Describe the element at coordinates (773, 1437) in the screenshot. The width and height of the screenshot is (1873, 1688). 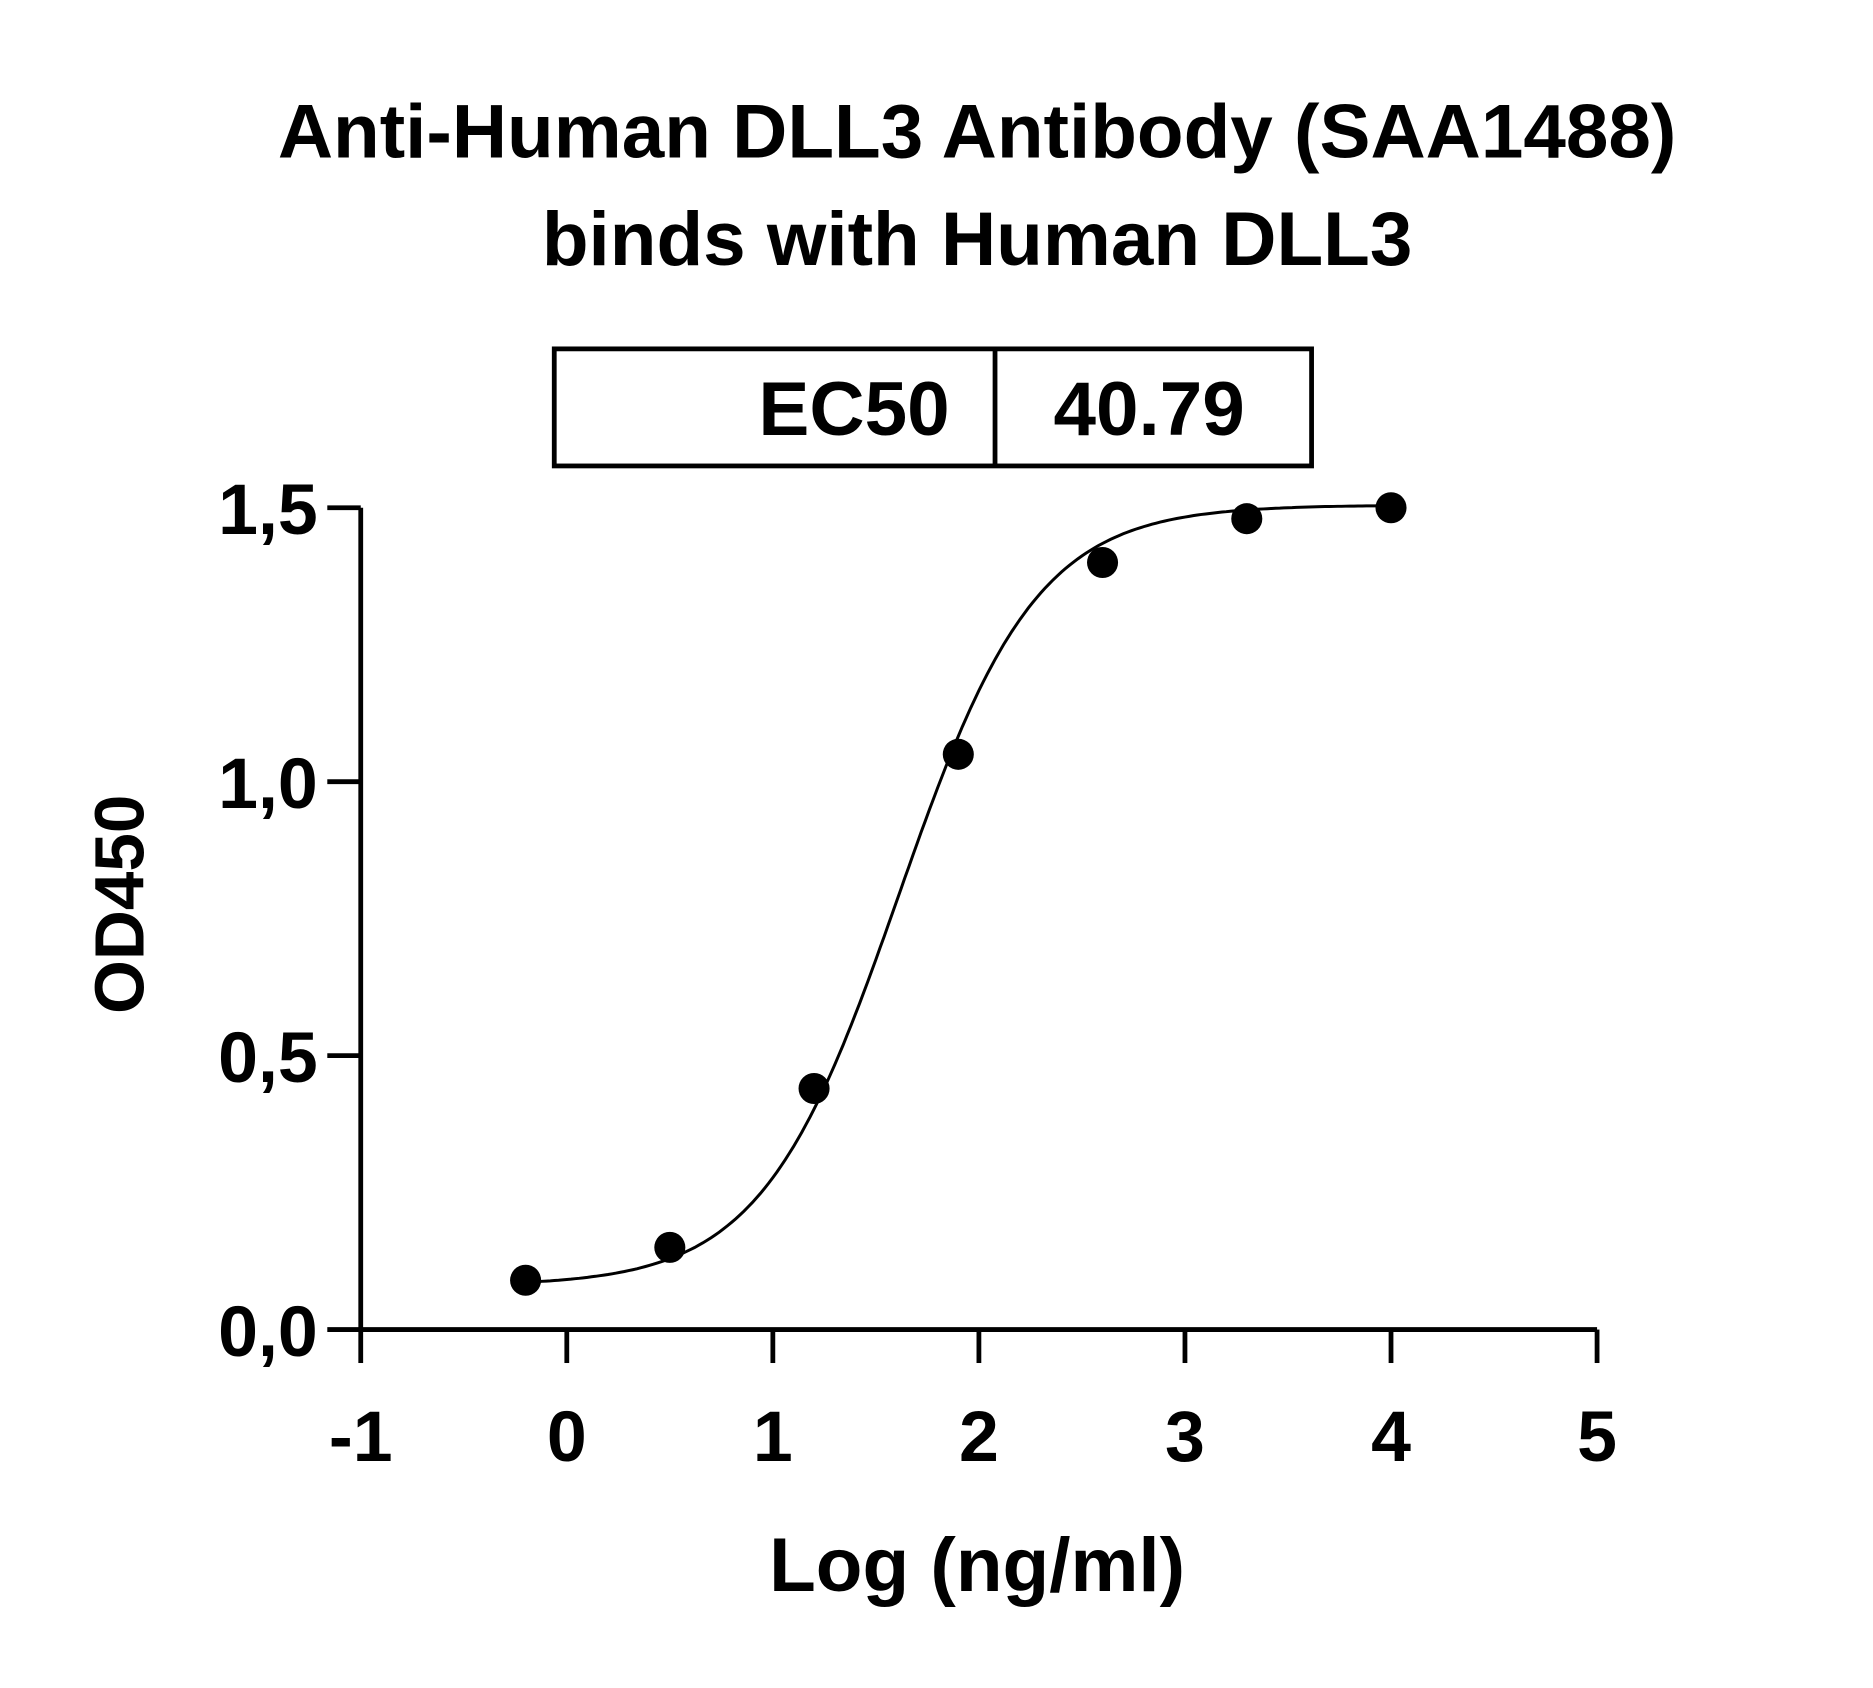
I see `x-tick-label: 1` at that location.